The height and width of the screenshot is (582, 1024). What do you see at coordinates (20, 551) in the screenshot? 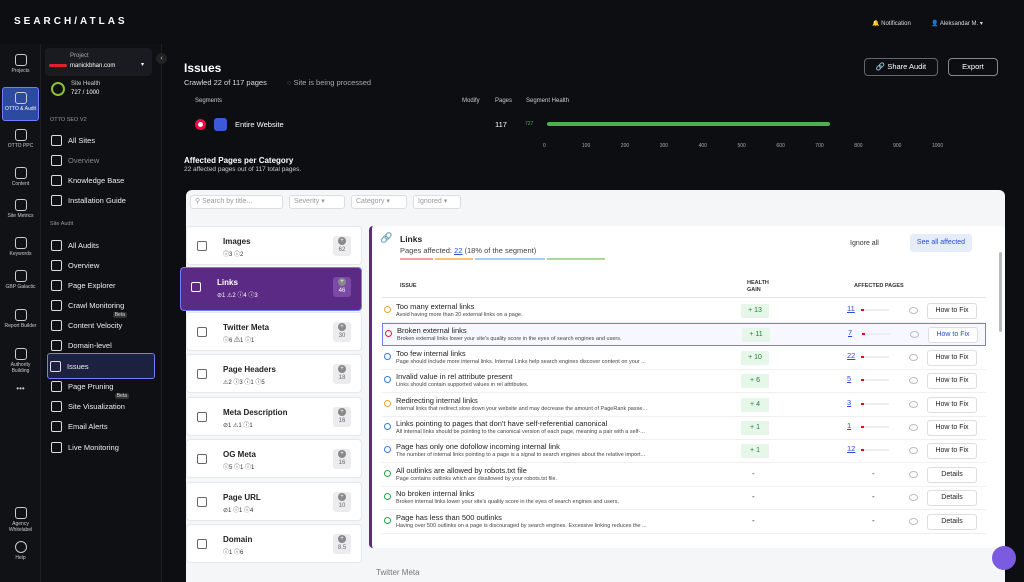
I see `rail-help: Help` at bounding box center [20, 551].